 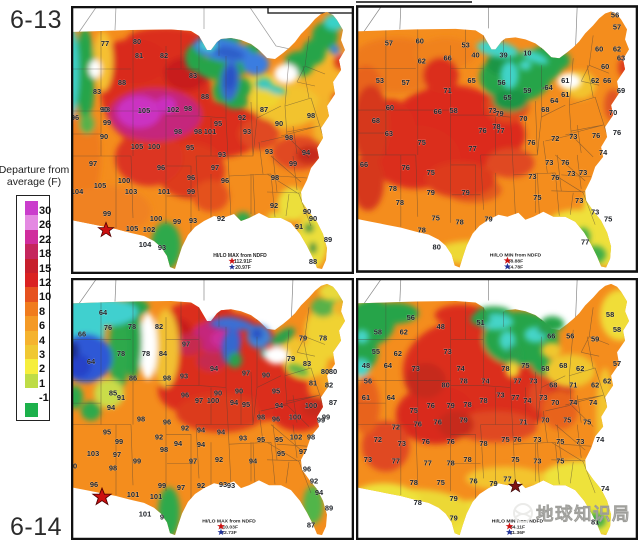 What do you see at coordinates (480, 322) in the screenshot?
I see `svg-text: 51` at bounding box center [480, 322].